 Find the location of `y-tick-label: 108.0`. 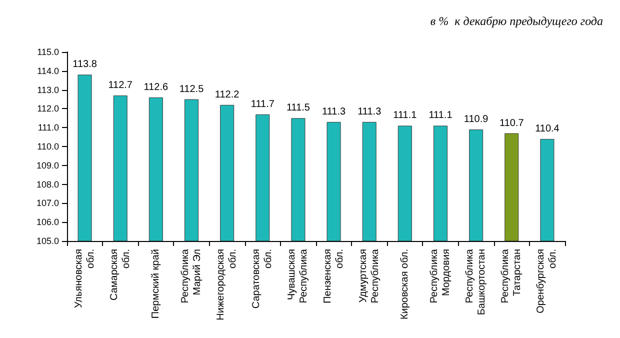

y-tick-label: 108.0 is located at coordinates (47, 184).